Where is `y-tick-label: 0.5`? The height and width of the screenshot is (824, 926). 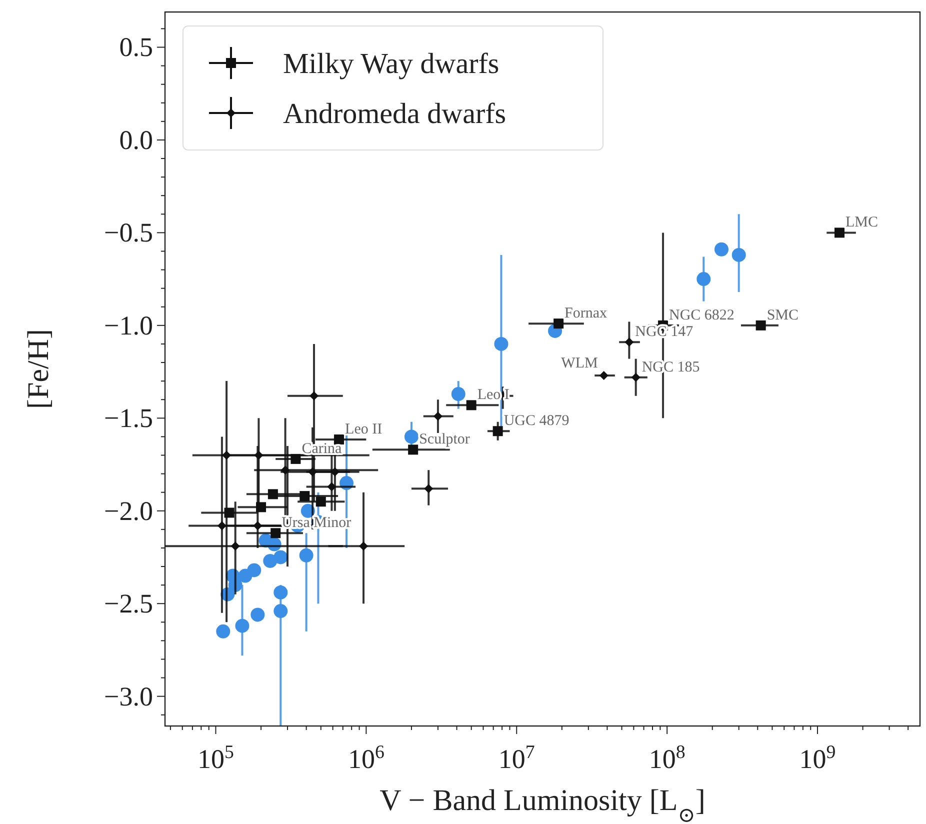 y-tick-label: 0.5 is located at coordinates (136, 47).